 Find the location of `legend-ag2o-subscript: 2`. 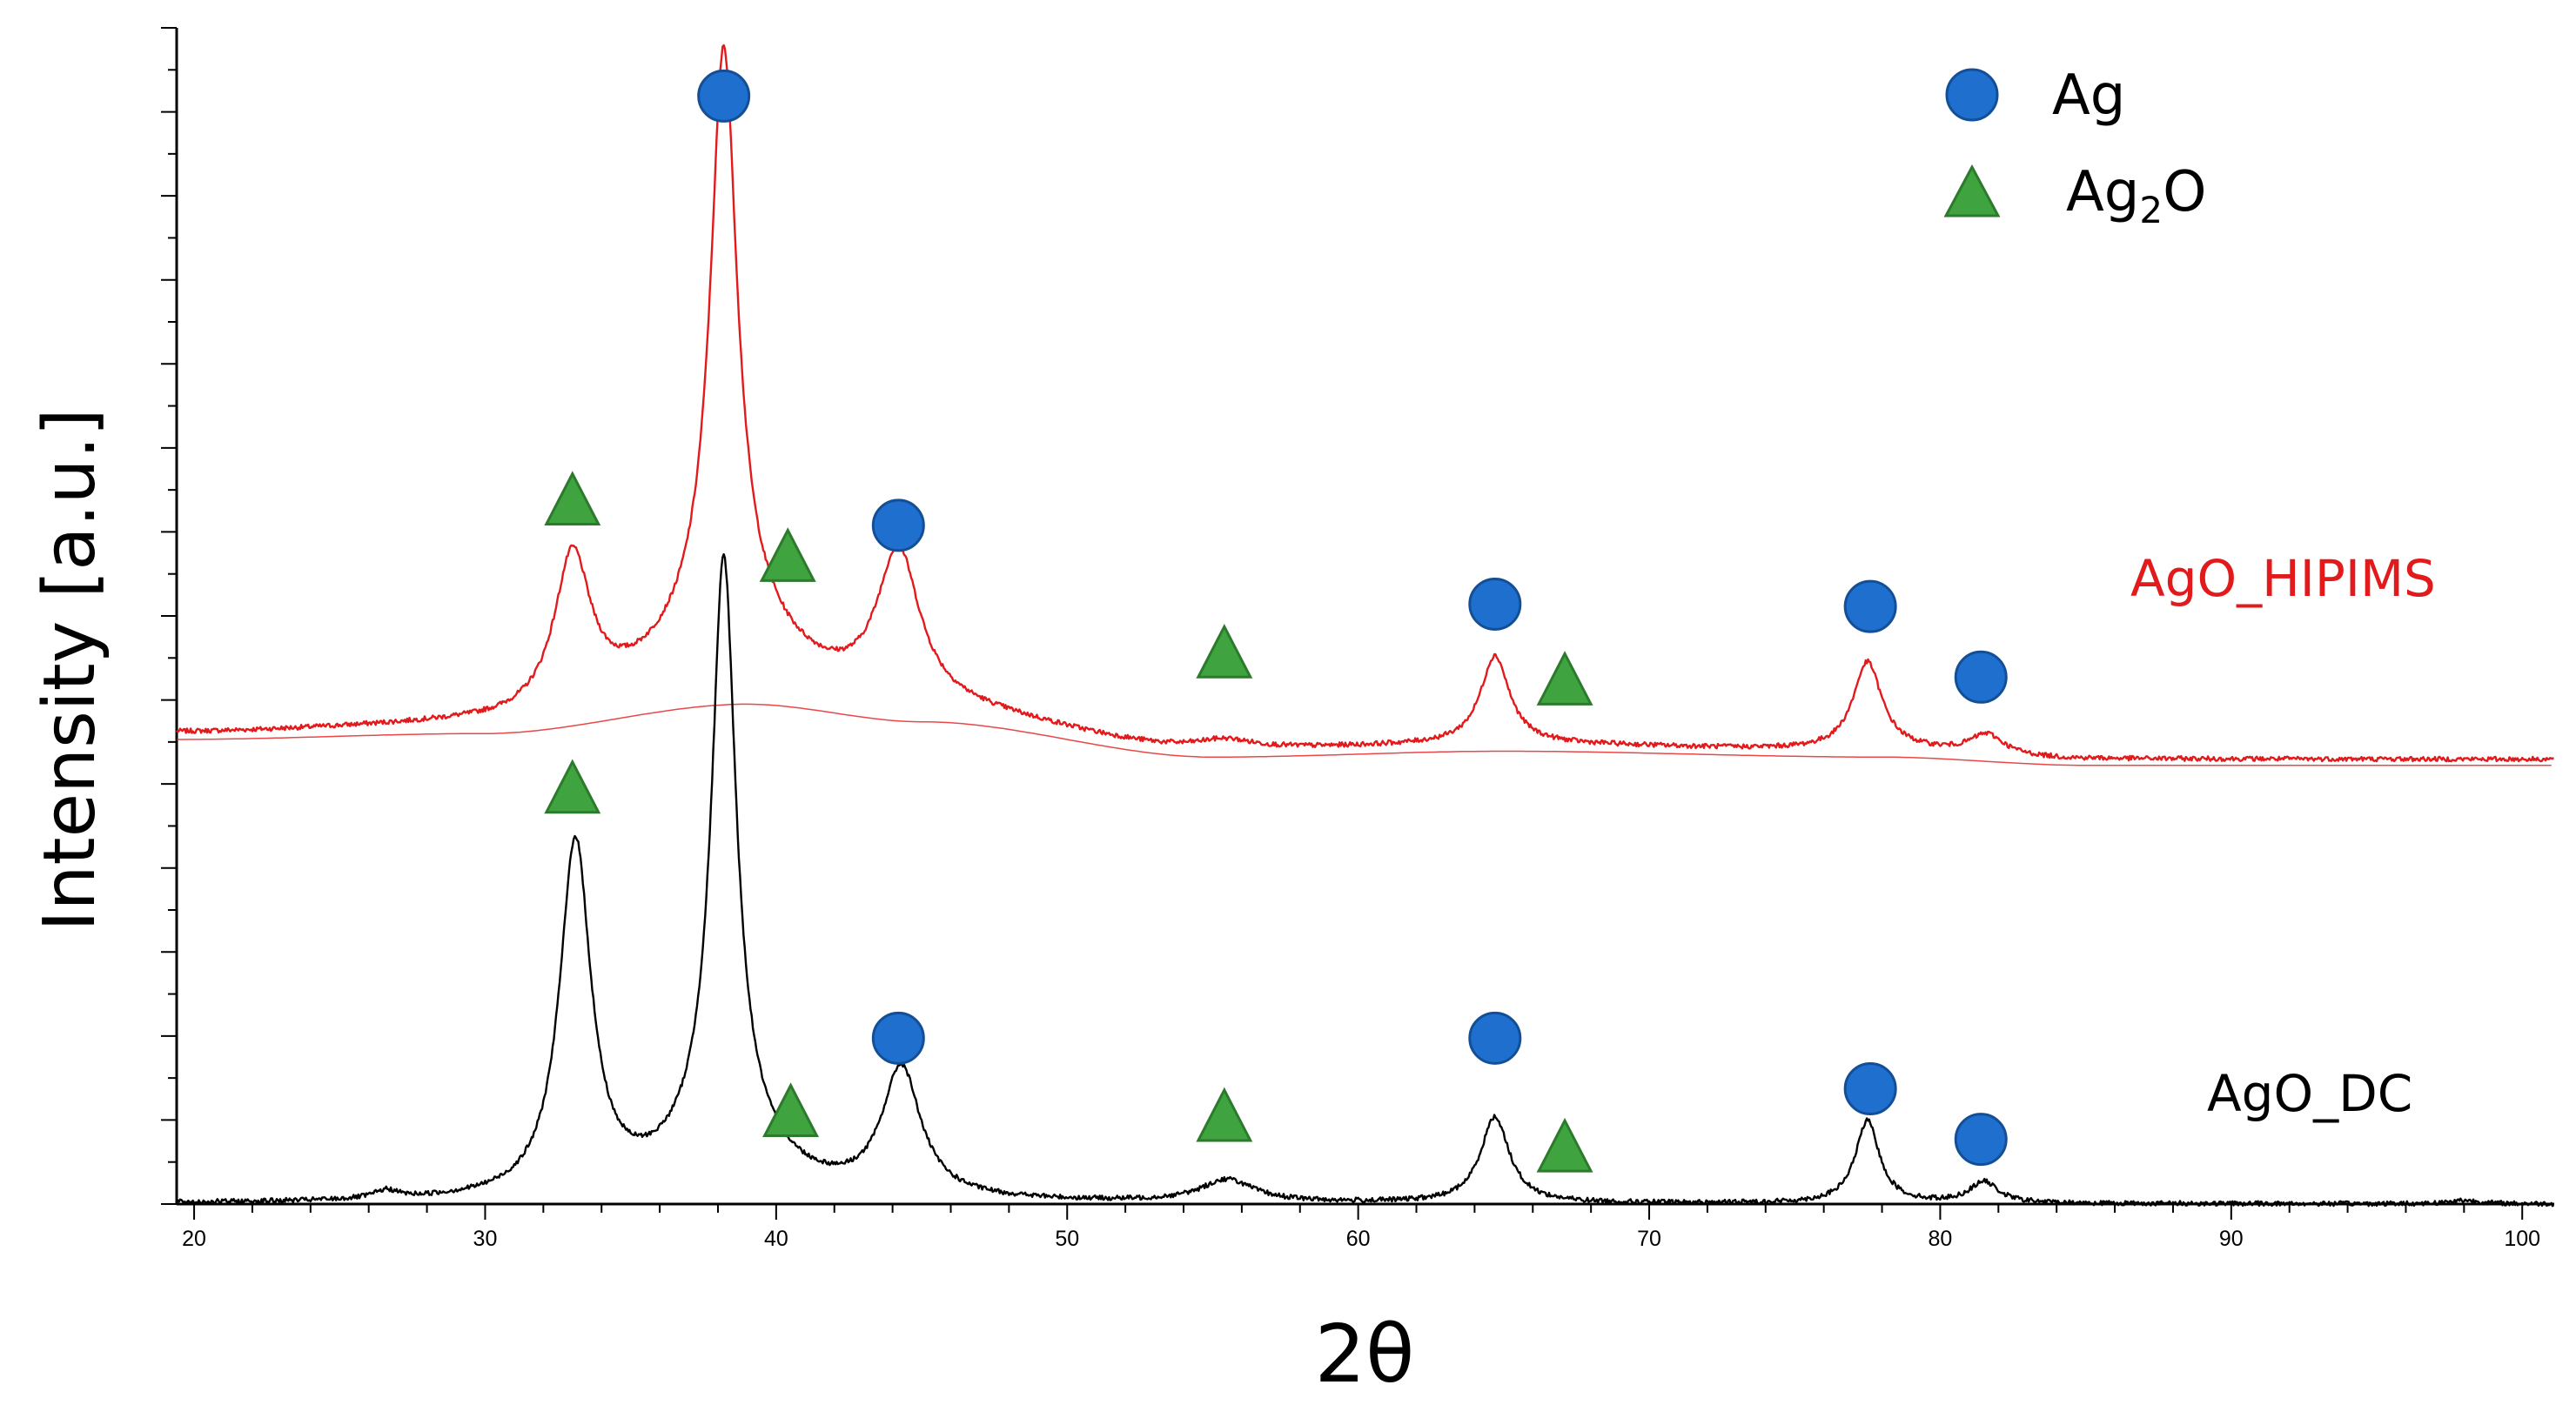

legend-ag2o-subscript: 2 is located at coordinates (2151, 210).